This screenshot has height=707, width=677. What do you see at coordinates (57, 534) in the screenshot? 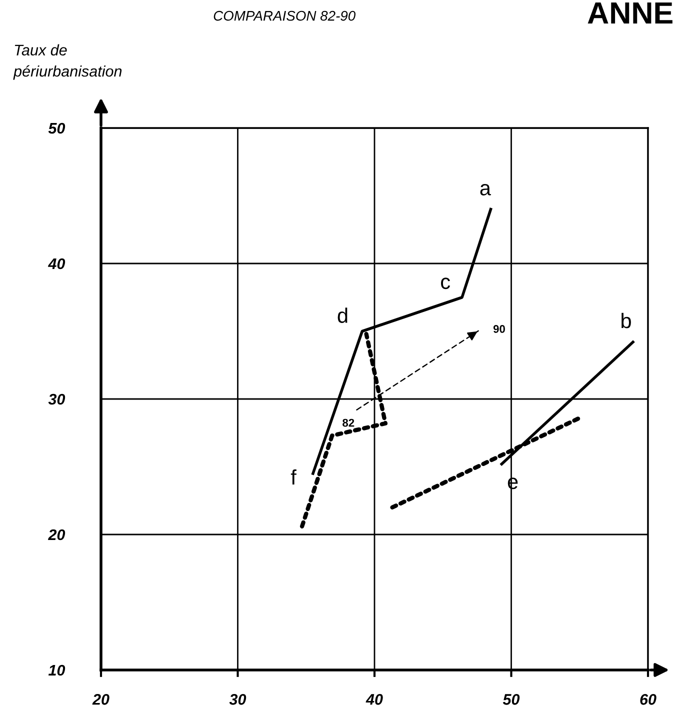
I see `y-tick-label: 20` at bounding box center [57, 534].